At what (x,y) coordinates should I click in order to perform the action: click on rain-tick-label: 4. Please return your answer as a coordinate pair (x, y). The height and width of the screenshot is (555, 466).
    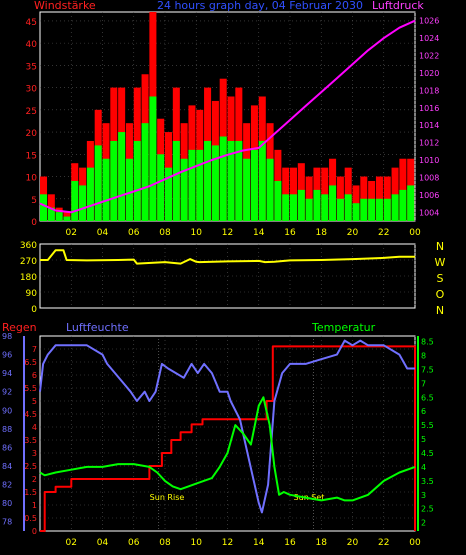
    Looking at the image, I should click on (34, 427).